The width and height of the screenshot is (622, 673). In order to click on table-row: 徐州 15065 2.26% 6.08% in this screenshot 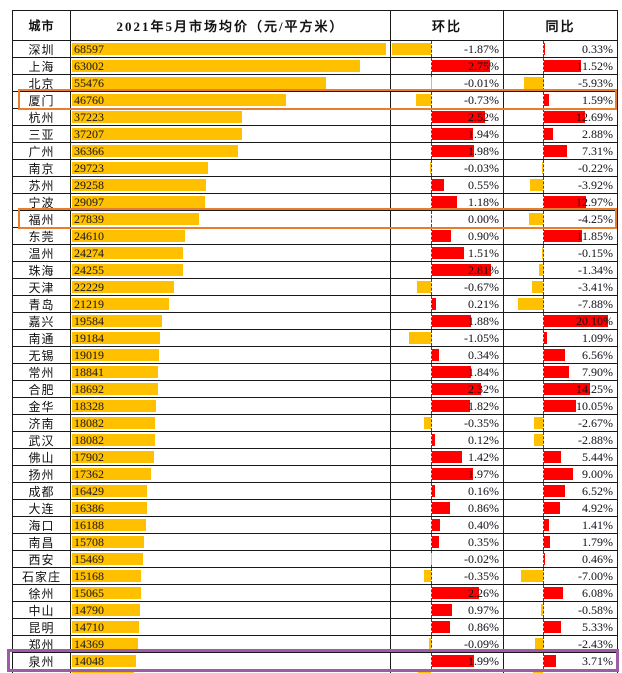, I will do `click(315, 593)`.